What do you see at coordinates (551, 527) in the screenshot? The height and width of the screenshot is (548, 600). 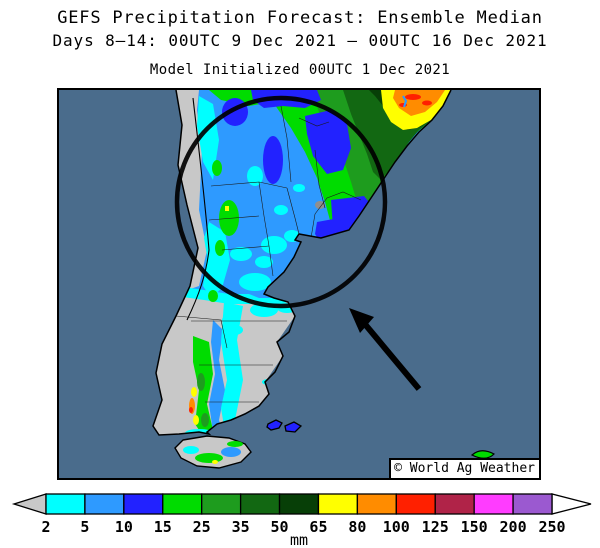 I see `legend-tick-label: 250` at bounding box center [551, 527].